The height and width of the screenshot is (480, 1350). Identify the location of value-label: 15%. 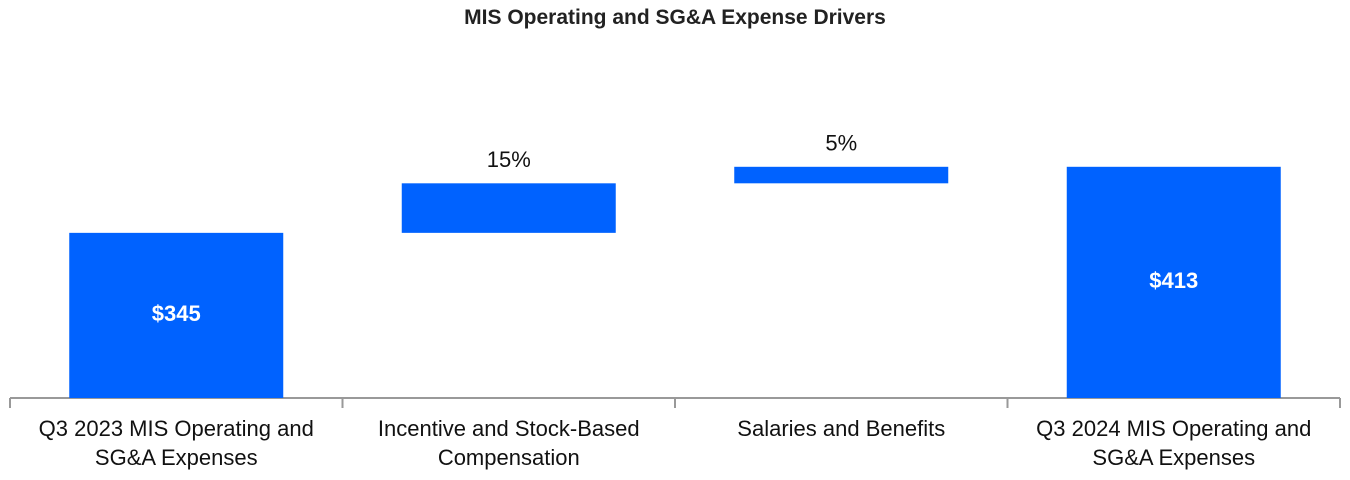
(509, 159).